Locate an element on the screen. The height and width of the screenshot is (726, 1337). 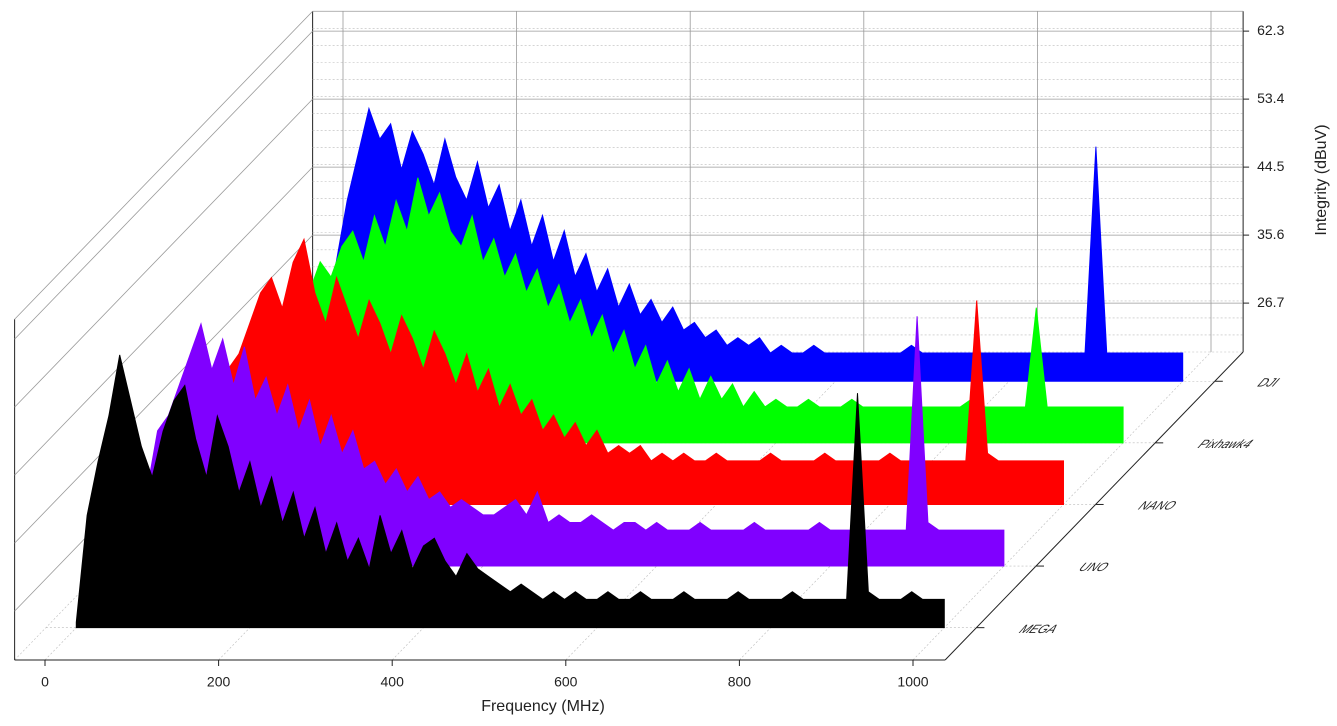
y-tick-label: 62.3 is located at coordinates (1270, 30).